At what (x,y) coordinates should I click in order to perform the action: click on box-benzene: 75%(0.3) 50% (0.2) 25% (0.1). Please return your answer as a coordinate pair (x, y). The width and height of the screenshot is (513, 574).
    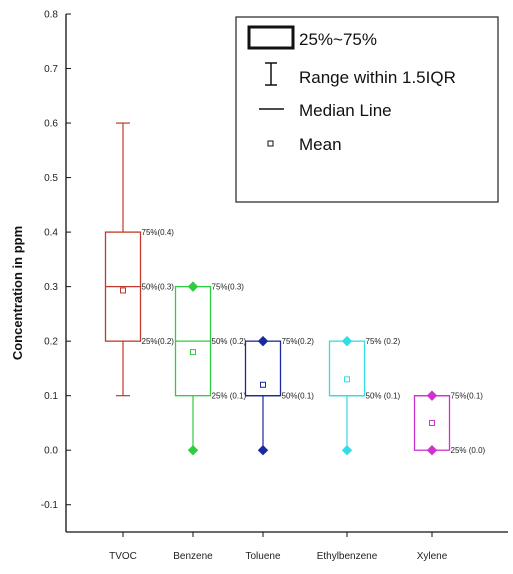
    Looking at the image, I should click on (210, 368).